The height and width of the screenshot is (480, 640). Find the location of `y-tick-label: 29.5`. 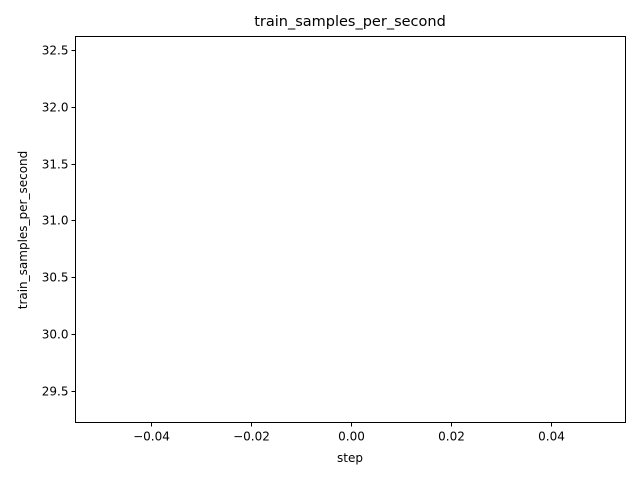

y-tick-label: 29.5 is located at coordinates (55, 392).